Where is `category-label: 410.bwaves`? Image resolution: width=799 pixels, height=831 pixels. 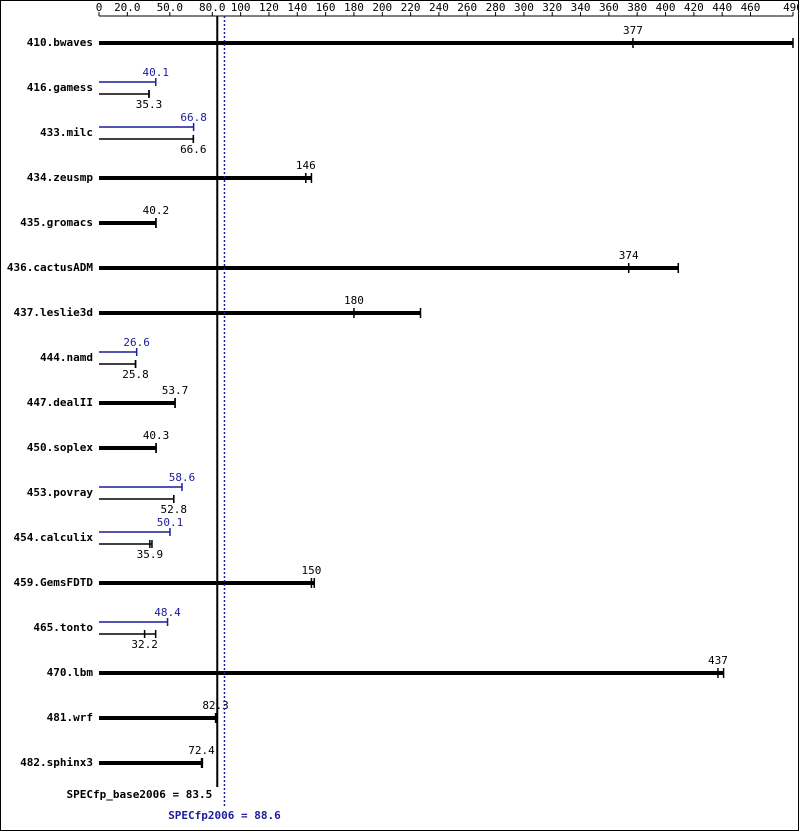 category-label: 410.bwaves is located at coordinates (60, 42).